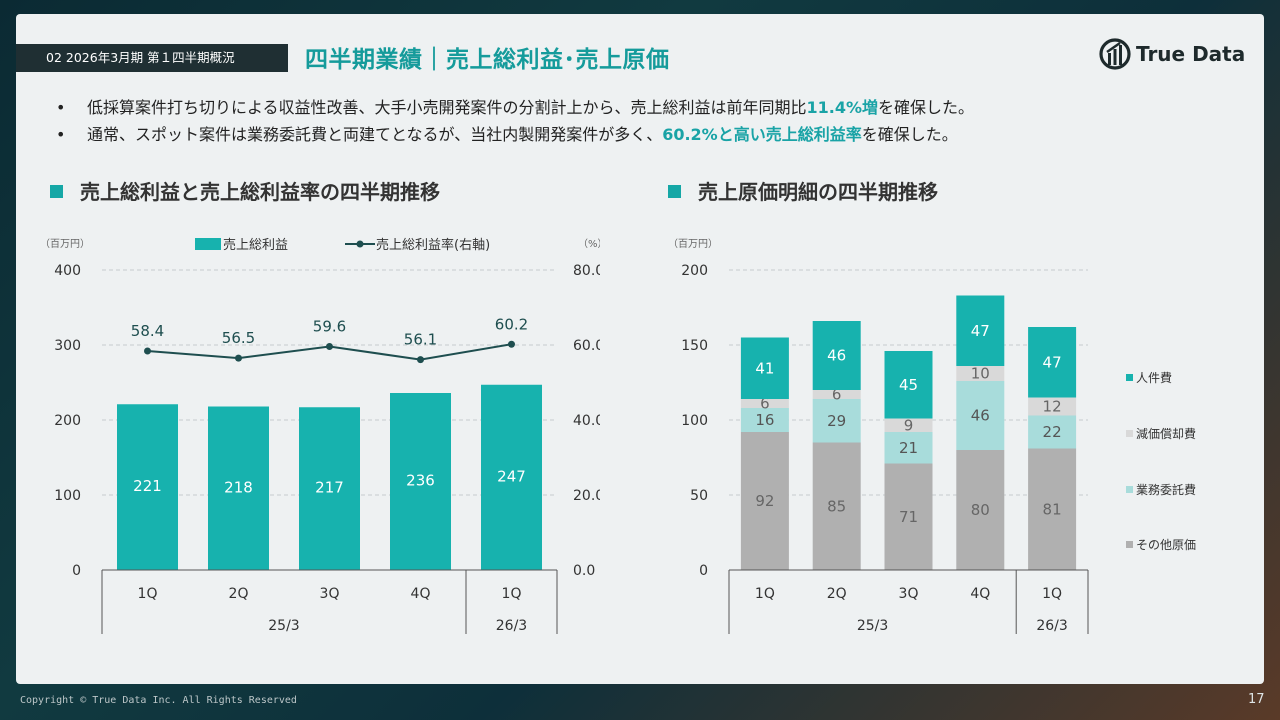  I want to click on bullet-highlight: 11.4%増, so click(842, 107).